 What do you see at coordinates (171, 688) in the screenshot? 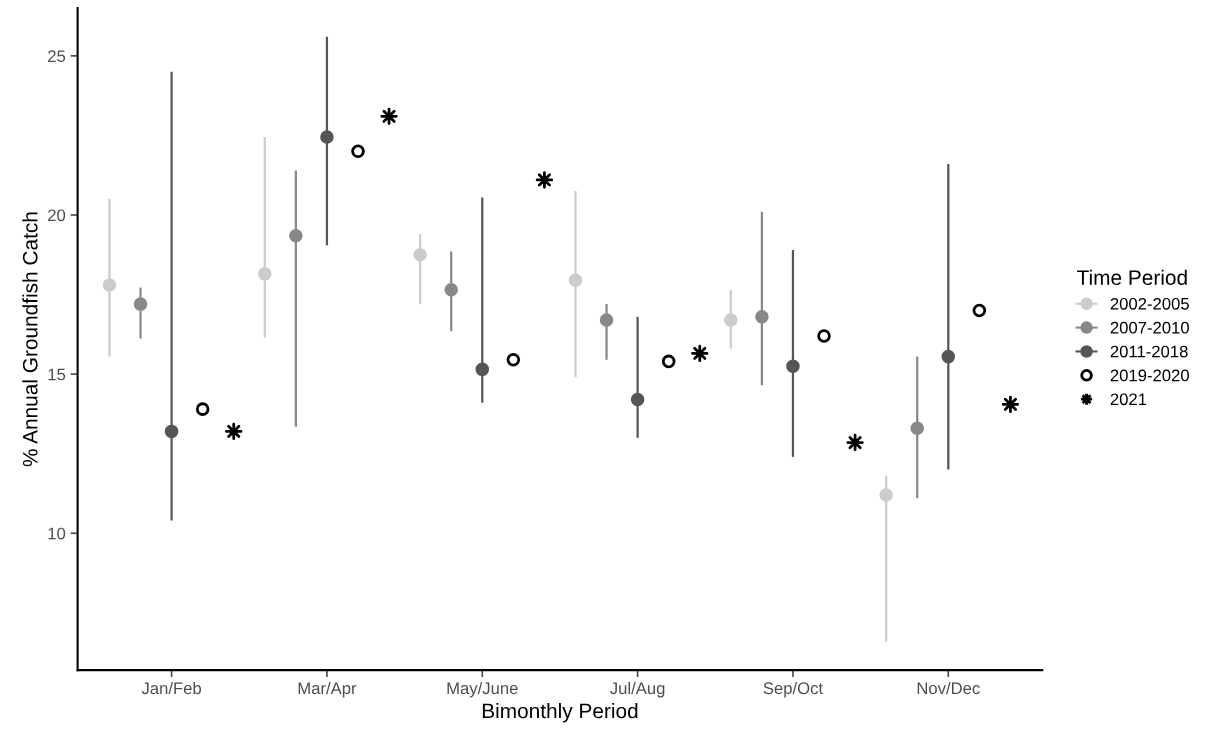
I see `x-tick-label: Jan/Feb` at bounding box center [171, 688].